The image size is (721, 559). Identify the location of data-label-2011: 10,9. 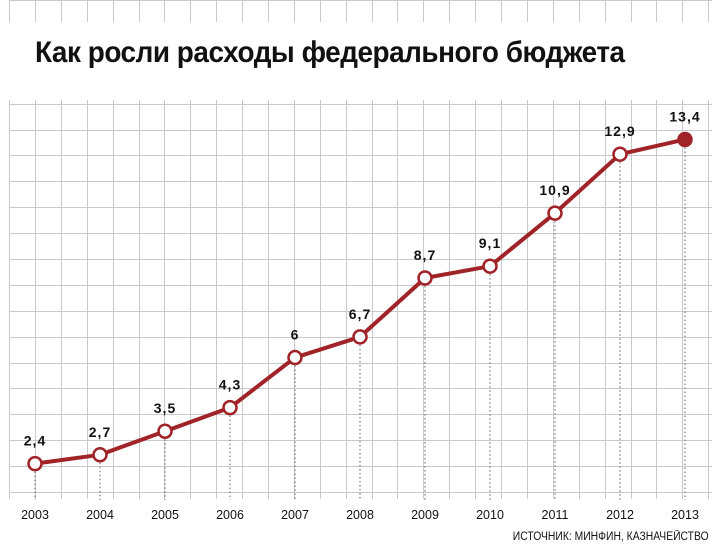
(554, 190).